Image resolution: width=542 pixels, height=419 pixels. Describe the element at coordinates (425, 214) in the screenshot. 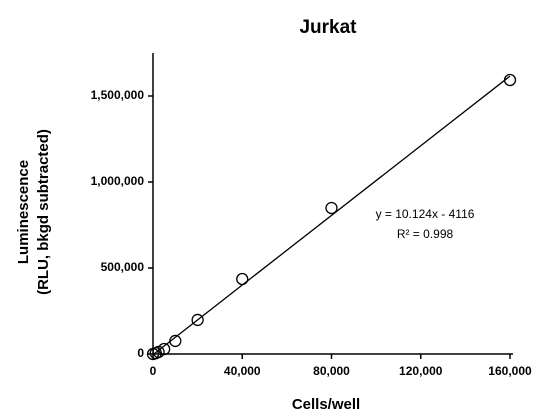

I see `trendline-equation: y = 10.124x - 4116` at that location.